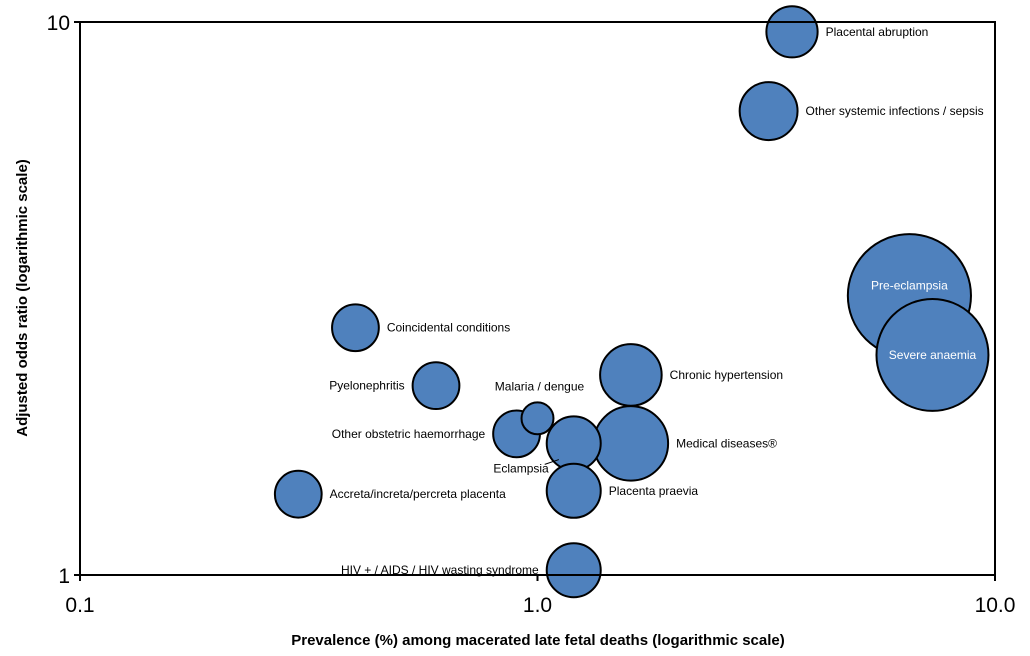 Image resolution: width=1030 pixels, height=656 pixels. Describe the element at coordinates (440, 570) in the screenshot. I see `bubble-label-hiv-aids-hiv-wasting-syndrome: HIV + / AIDS / HIV wasting syndrome` at that location.